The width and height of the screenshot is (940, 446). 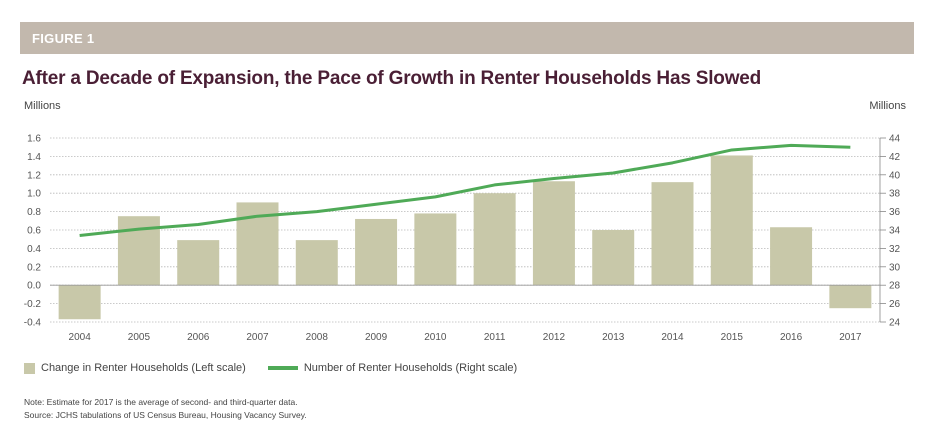 What do you see at coordinates (435, 249) in the screenshot?
I see `bar-2010` at bounding box center [435, 249].